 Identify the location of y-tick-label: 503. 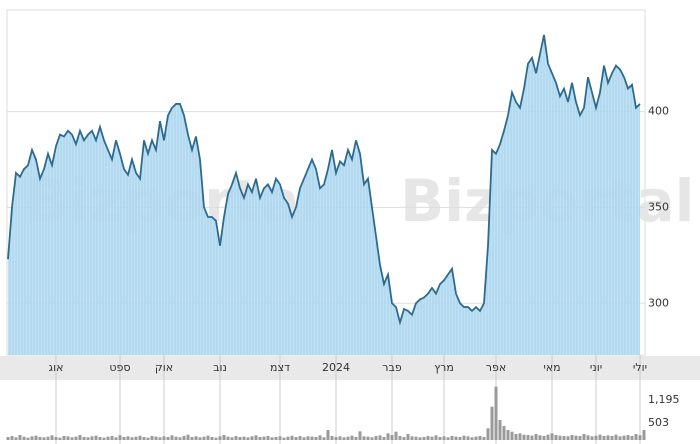
(658, 422).